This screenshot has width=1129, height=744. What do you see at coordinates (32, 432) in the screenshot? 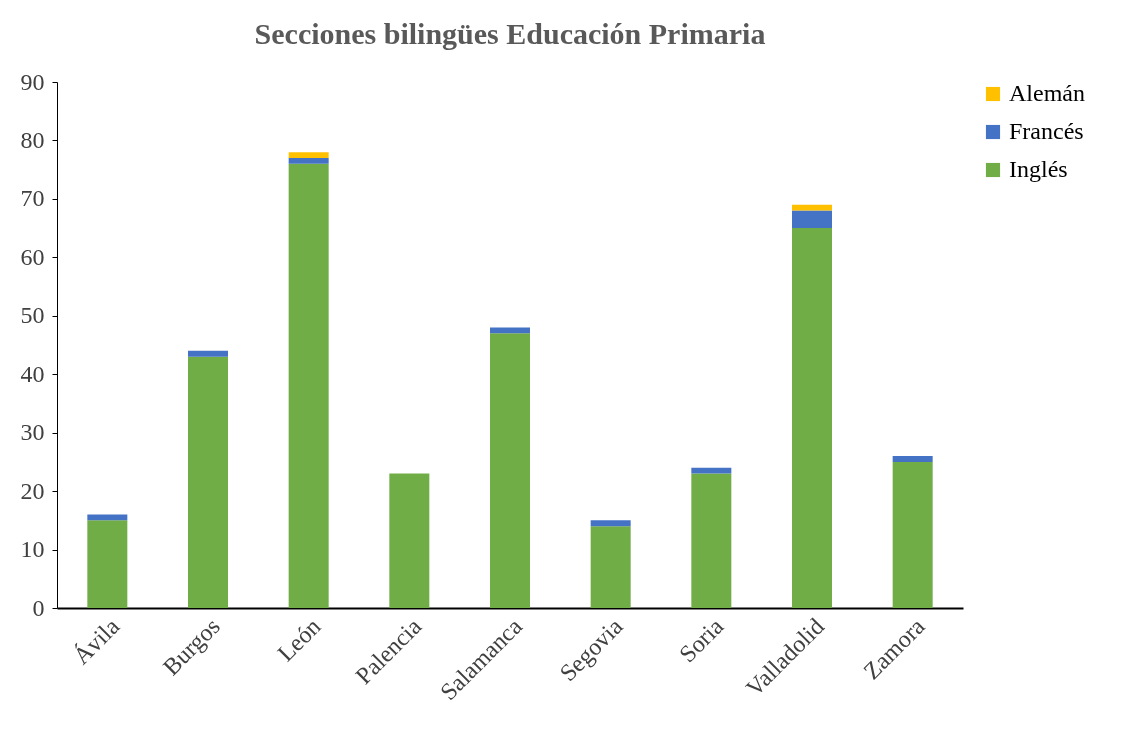
I see `y-tick-label: 30` at bounding box center [32, 432].